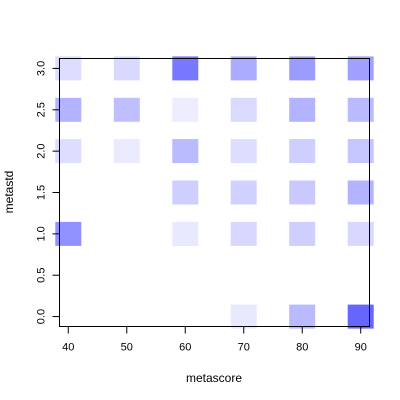 This screenshot has width=400, height=400. What do you see at coordinates (302, 348) in the screenshot?
I see `x-tick-label: 80` at bounding box center [302, 348].